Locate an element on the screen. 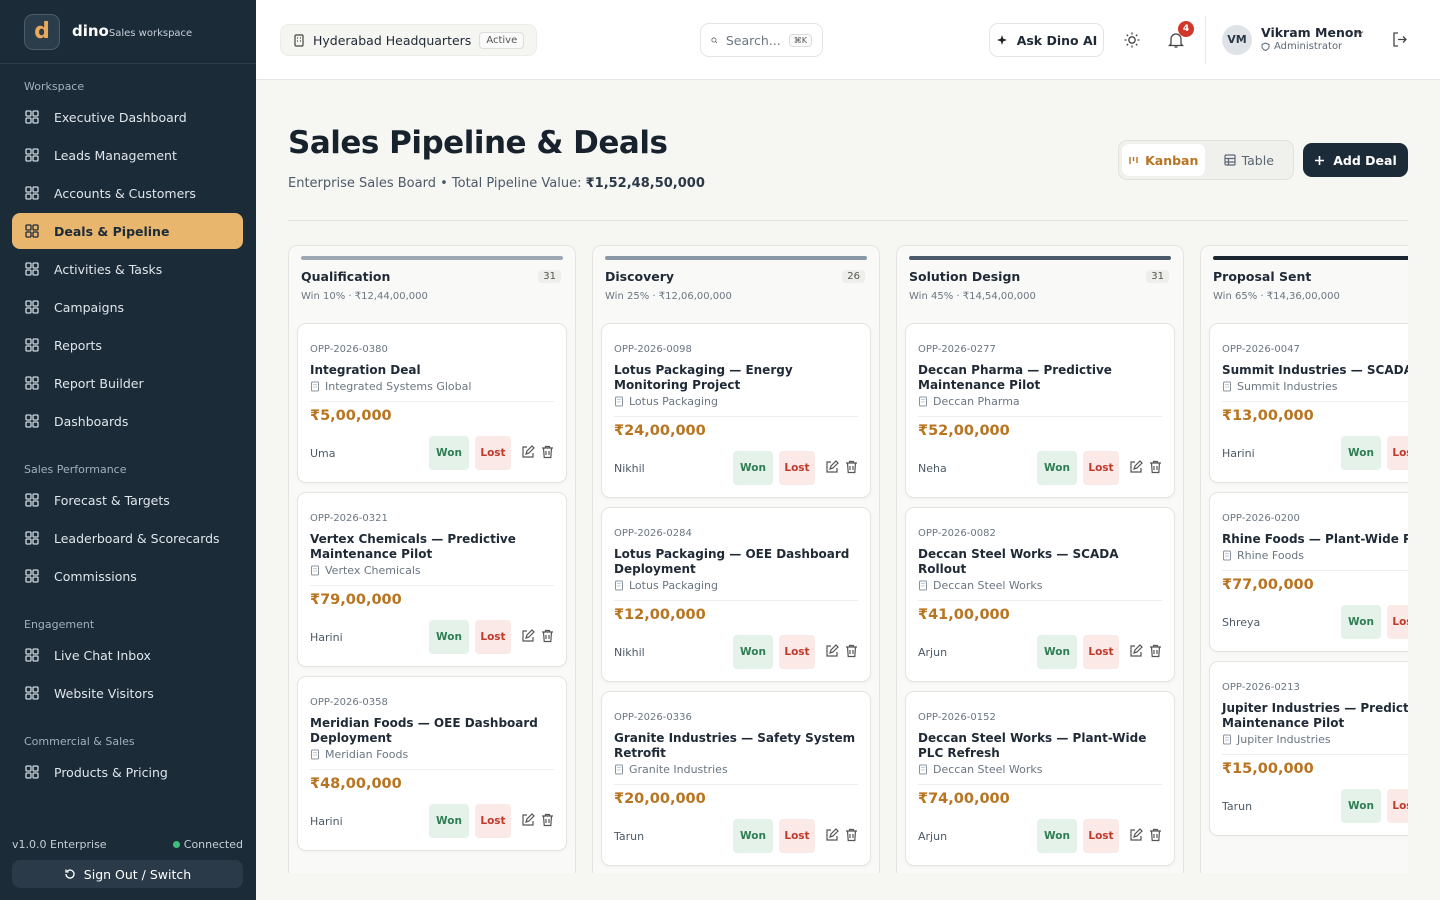 The height and width of the screenshot is (900, 1440). nav-item: Activities & Tasks is located at coordinates (127, 269).